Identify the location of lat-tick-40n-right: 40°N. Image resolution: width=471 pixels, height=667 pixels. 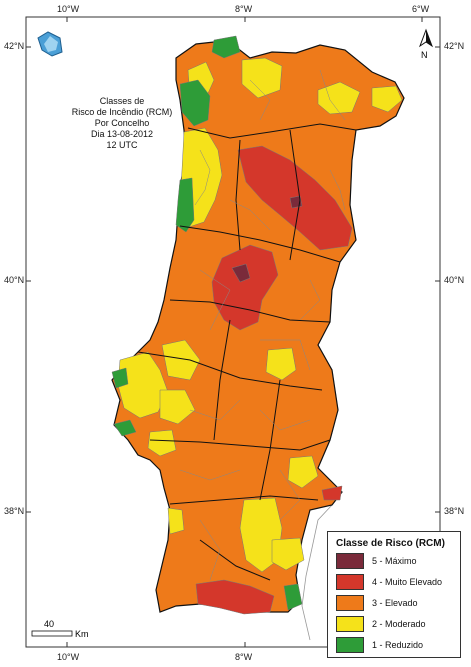
(454, 280).